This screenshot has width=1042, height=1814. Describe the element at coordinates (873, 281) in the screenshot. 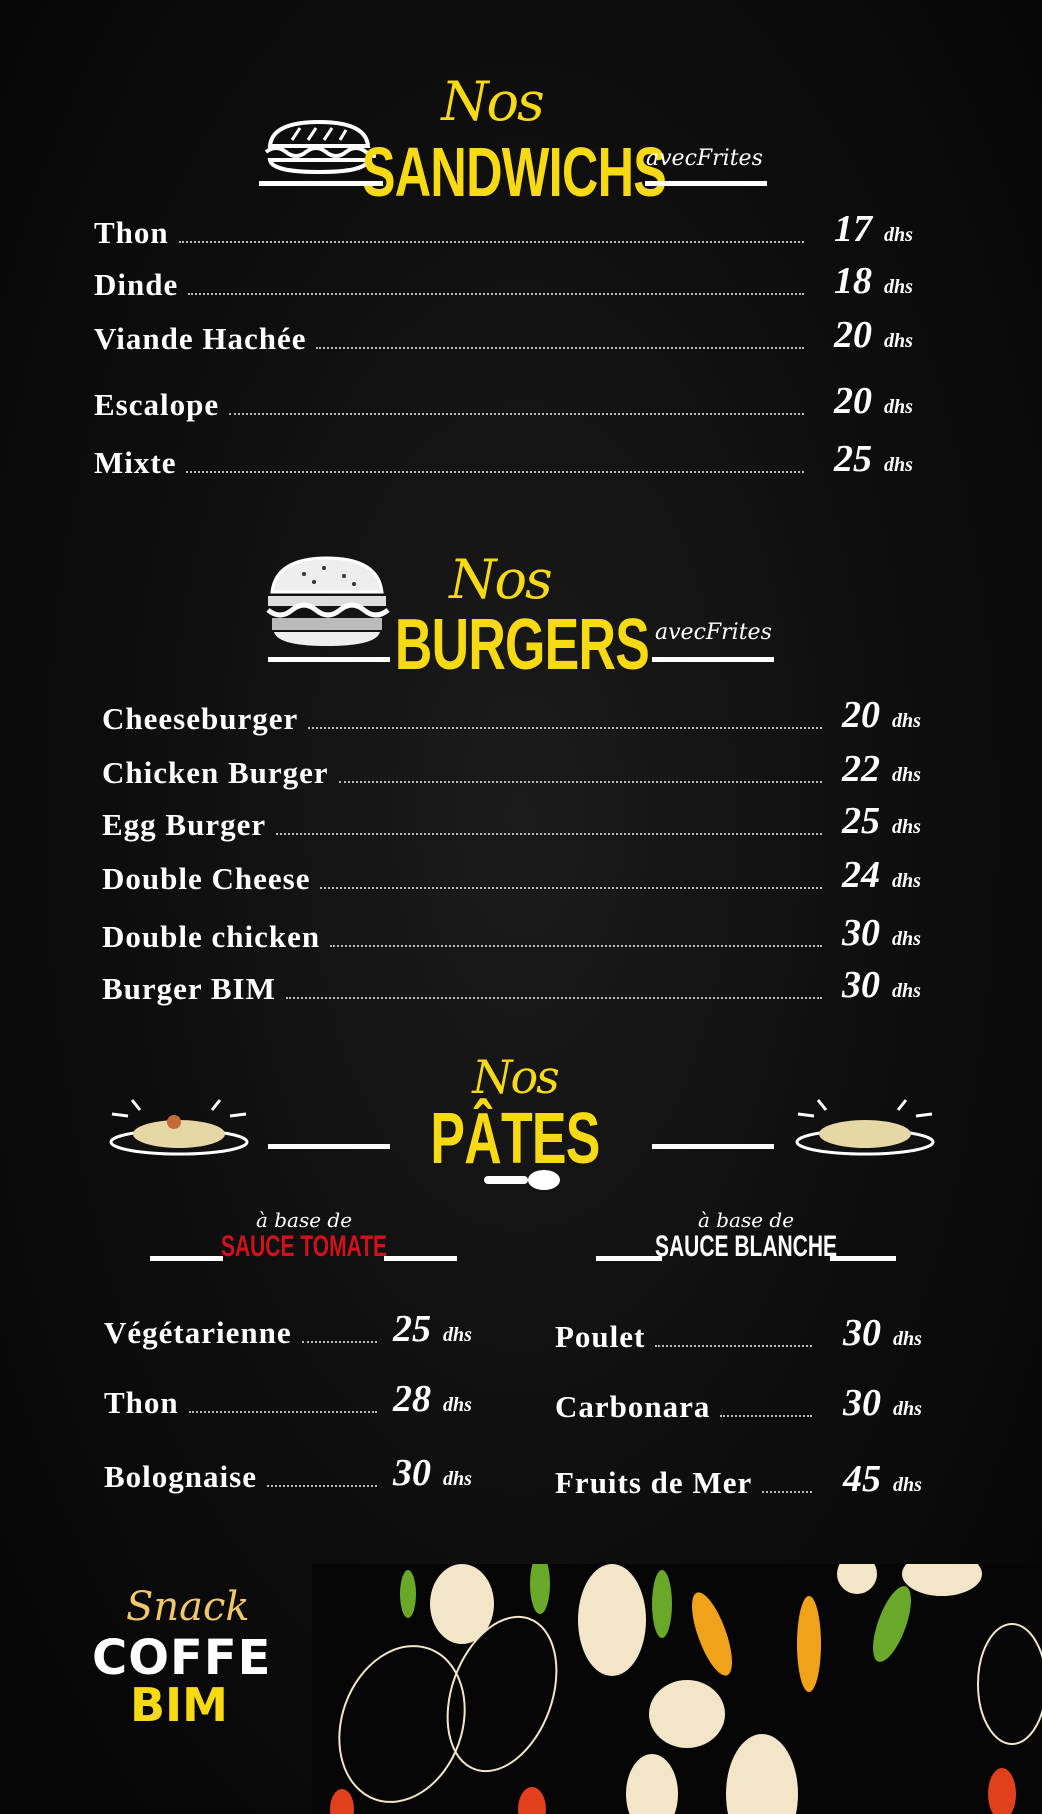

I see `item-price: 18 dhs` at that location.